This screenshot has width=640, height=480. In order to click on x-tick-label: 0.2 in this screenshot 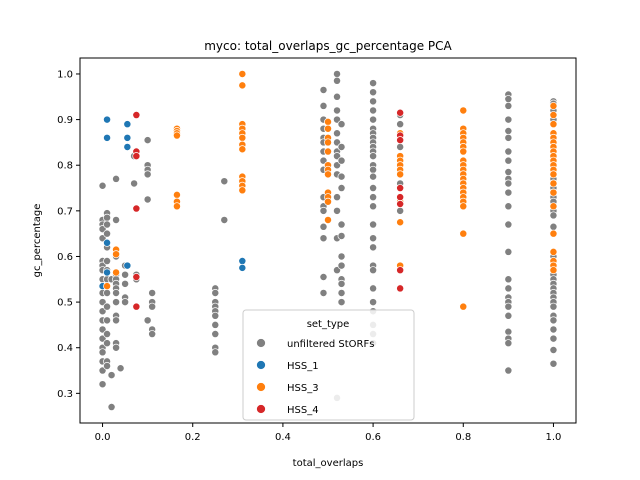, I will do `click(193, 437)`.